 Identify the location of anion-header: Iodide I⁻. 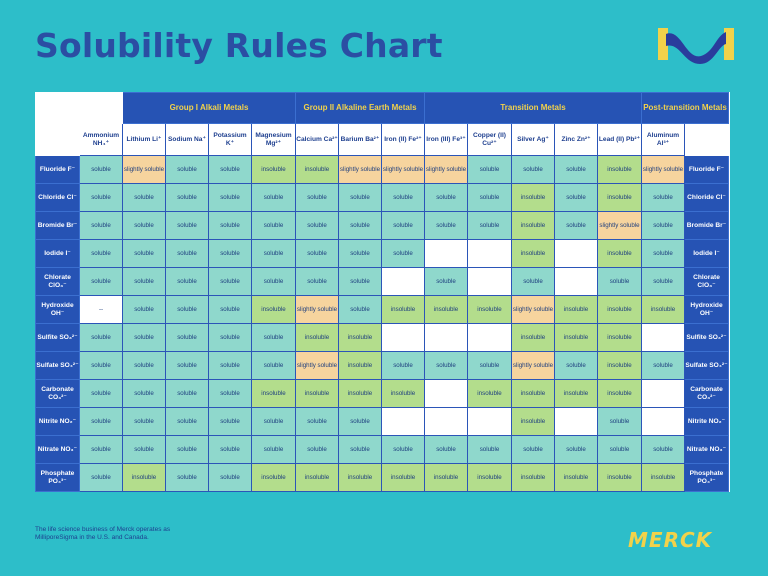
(57, 253).